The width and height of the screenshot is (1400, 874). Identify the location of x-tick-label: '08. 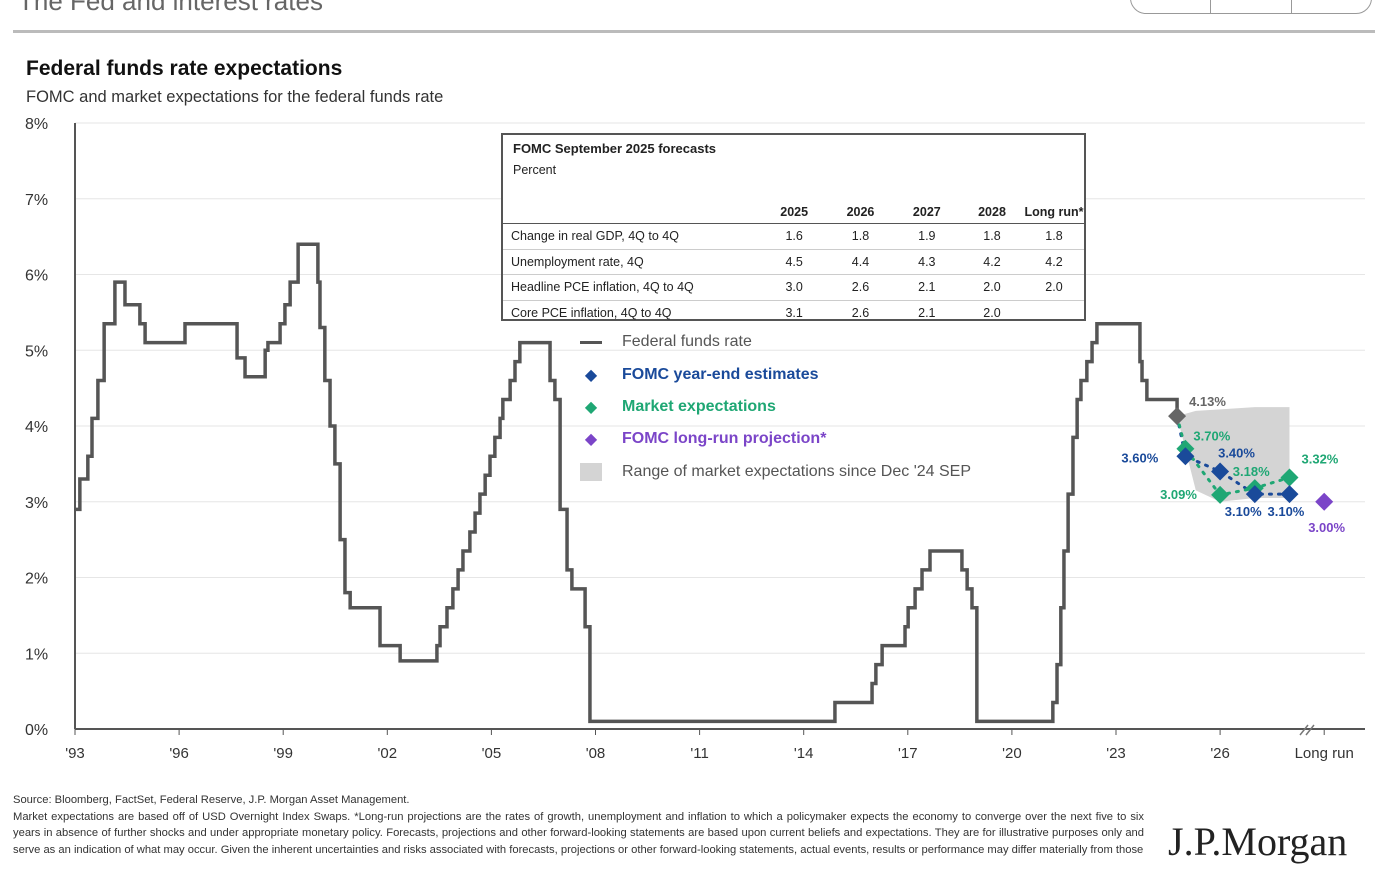
(596, 753).